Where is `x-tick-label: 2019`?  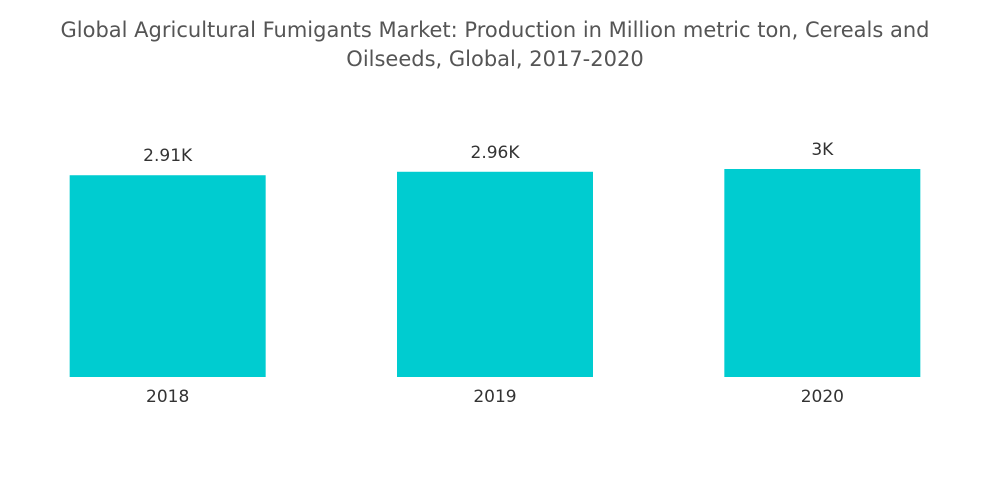 x-tick-label: 2019 is located at coordinates (494, 397).